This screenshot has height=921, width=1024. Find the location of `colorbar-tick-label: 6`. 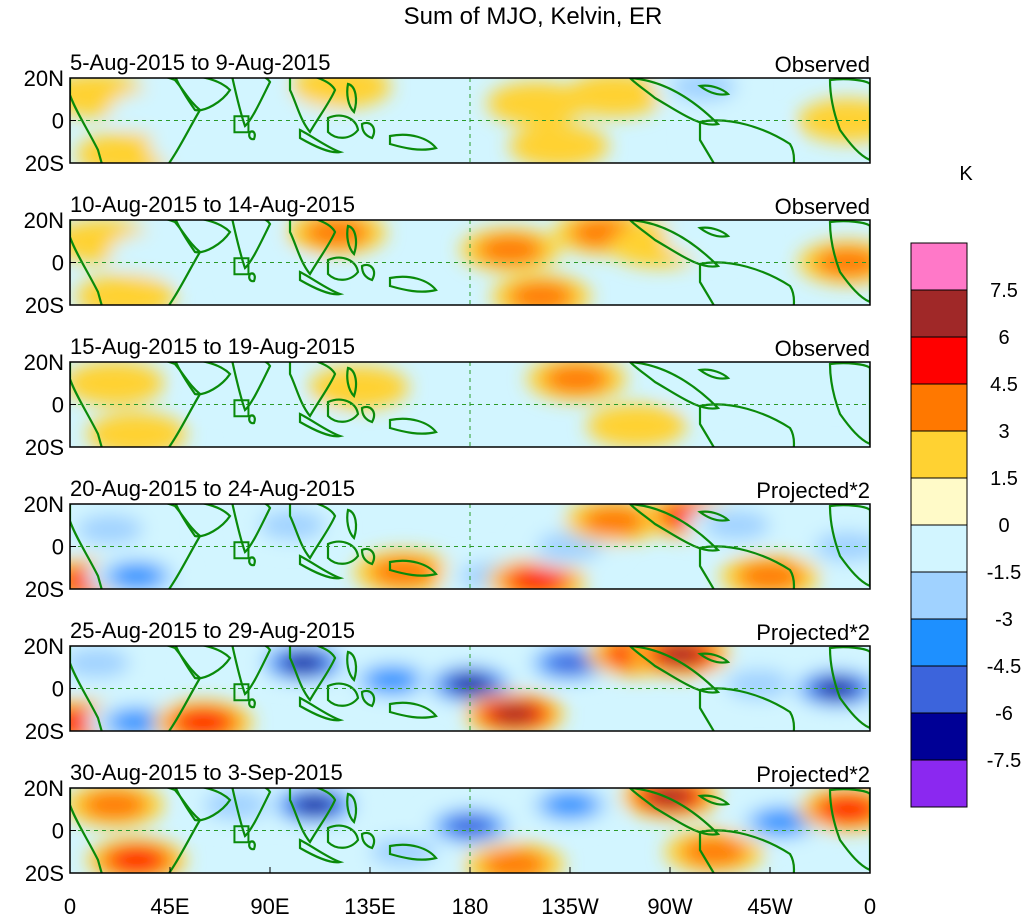

colorbar-tick-label: 6 is located at coordinates (1003, 338).